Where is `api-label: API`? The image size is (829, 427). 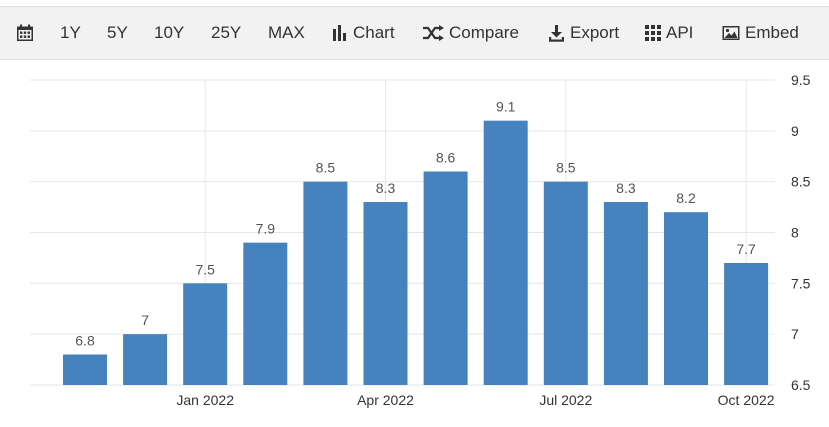 api-label: API is located at coordinates (680, 32).